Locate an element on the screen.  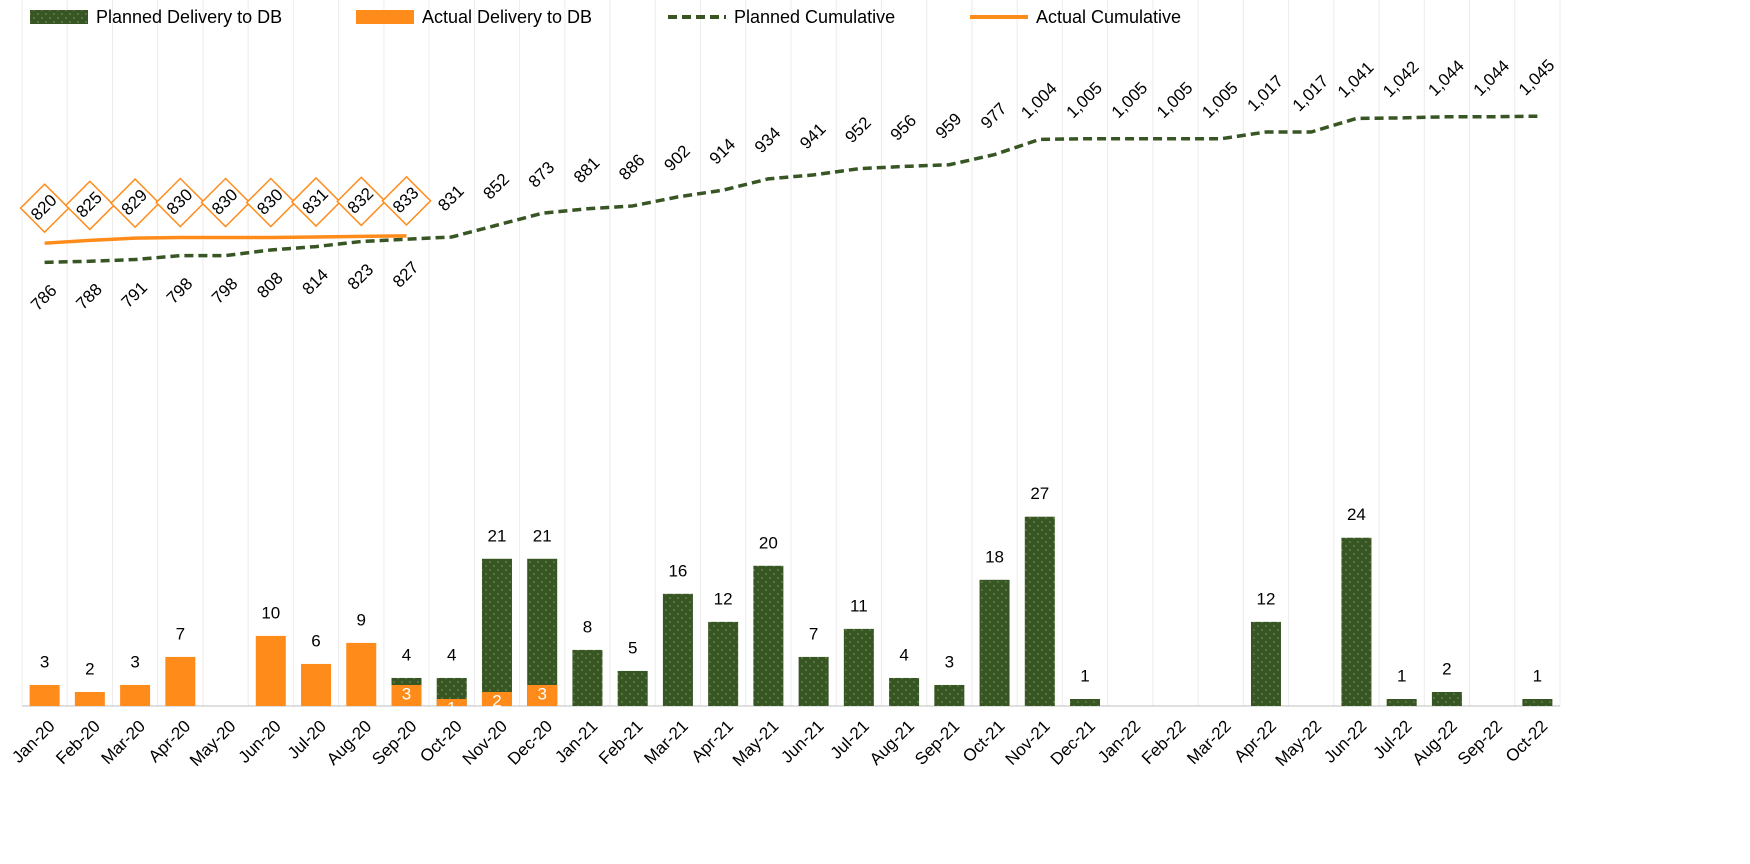
data-label: 786 is located at coordinates (43, 297).